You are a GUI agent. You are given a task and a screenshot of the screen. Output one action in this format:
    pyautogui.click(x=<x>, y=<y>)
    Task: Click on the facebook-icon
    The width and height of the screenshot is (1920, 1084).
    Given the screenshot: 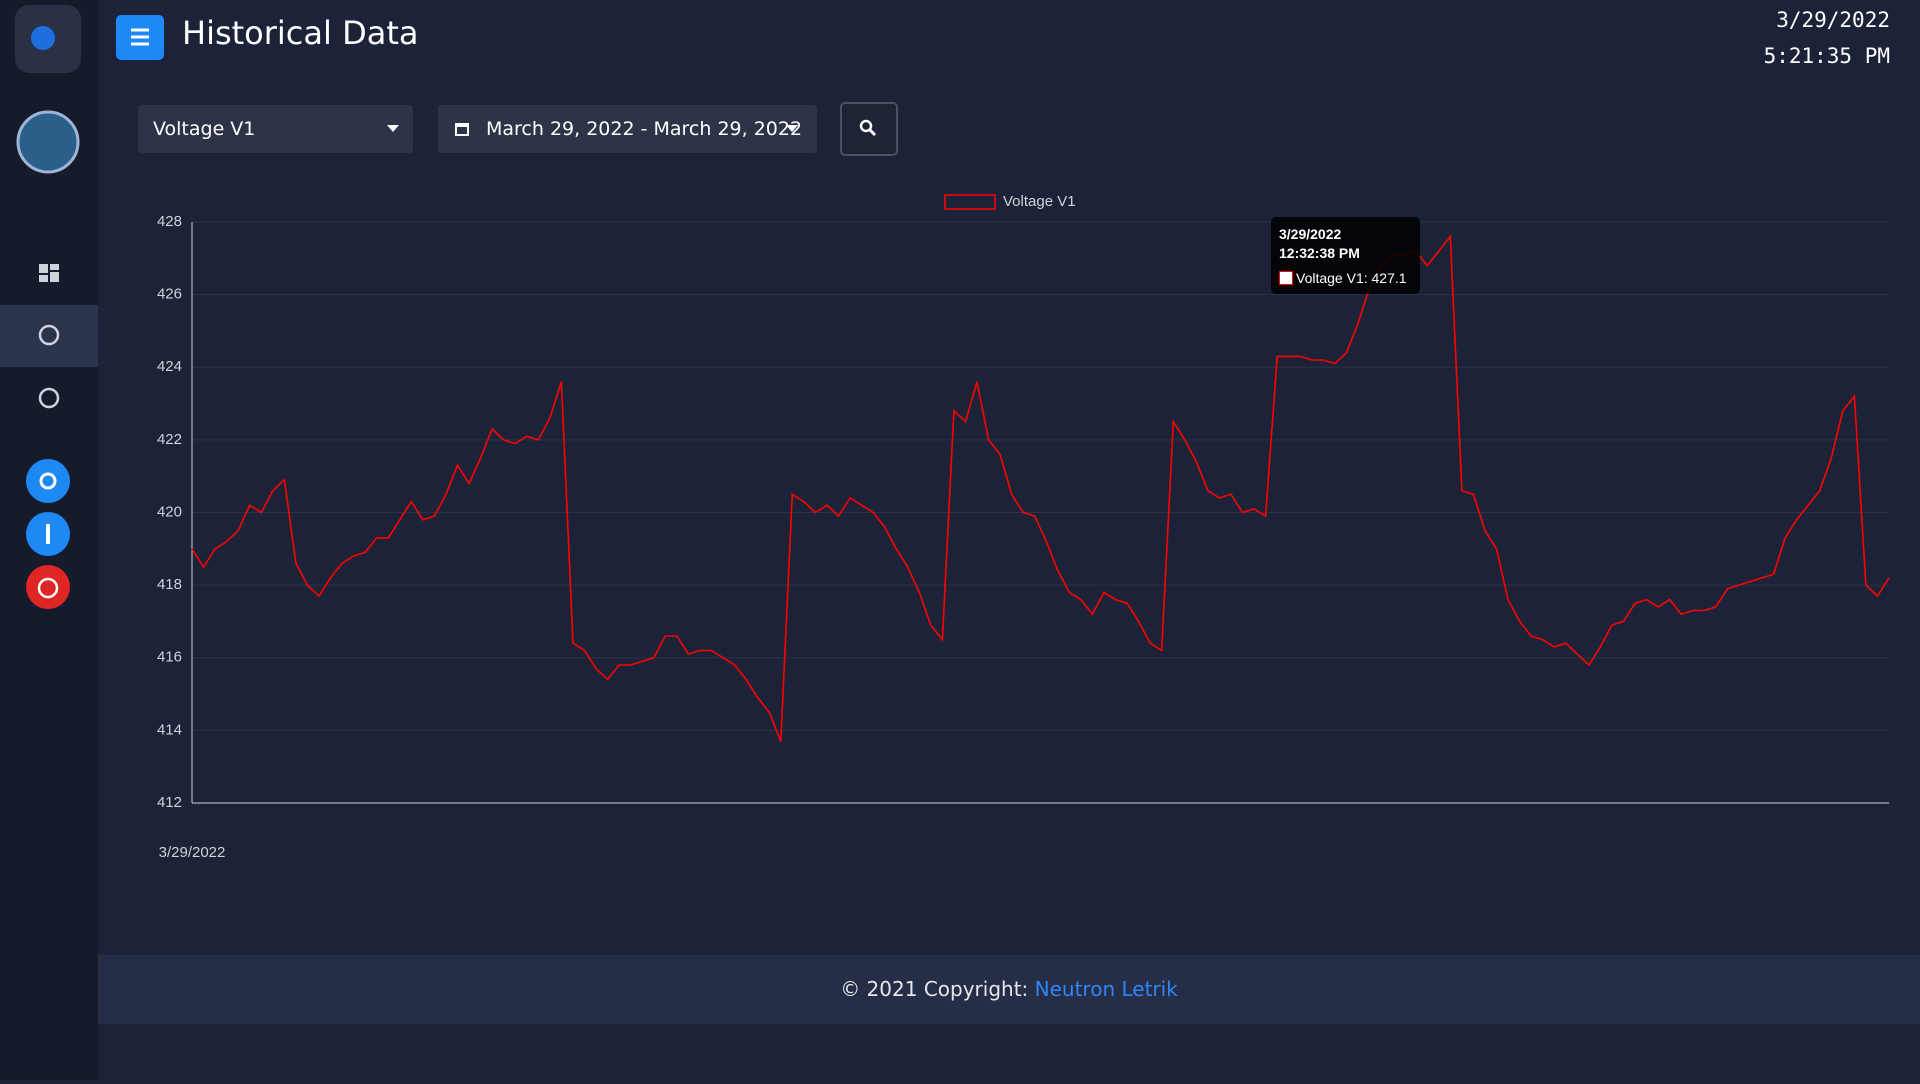 What is the action you would take?
    pyautogui.click(x=48, y=534)
    